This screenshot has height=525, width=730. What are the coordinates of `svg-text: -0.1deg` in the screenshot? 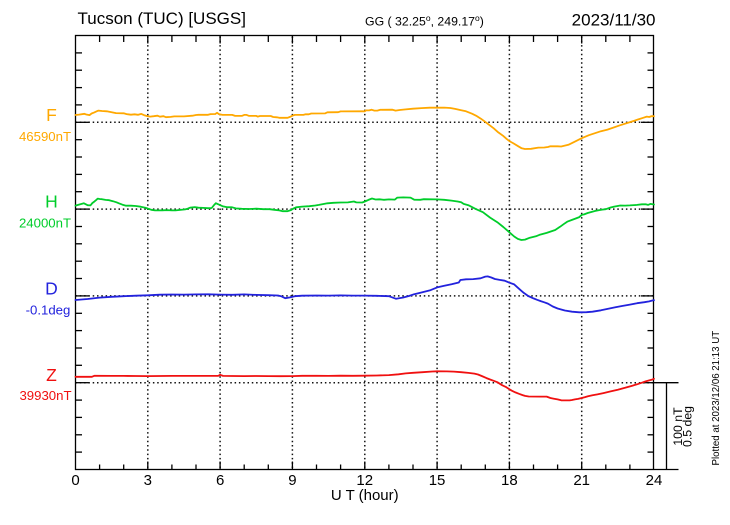 It's located at (48, 309).